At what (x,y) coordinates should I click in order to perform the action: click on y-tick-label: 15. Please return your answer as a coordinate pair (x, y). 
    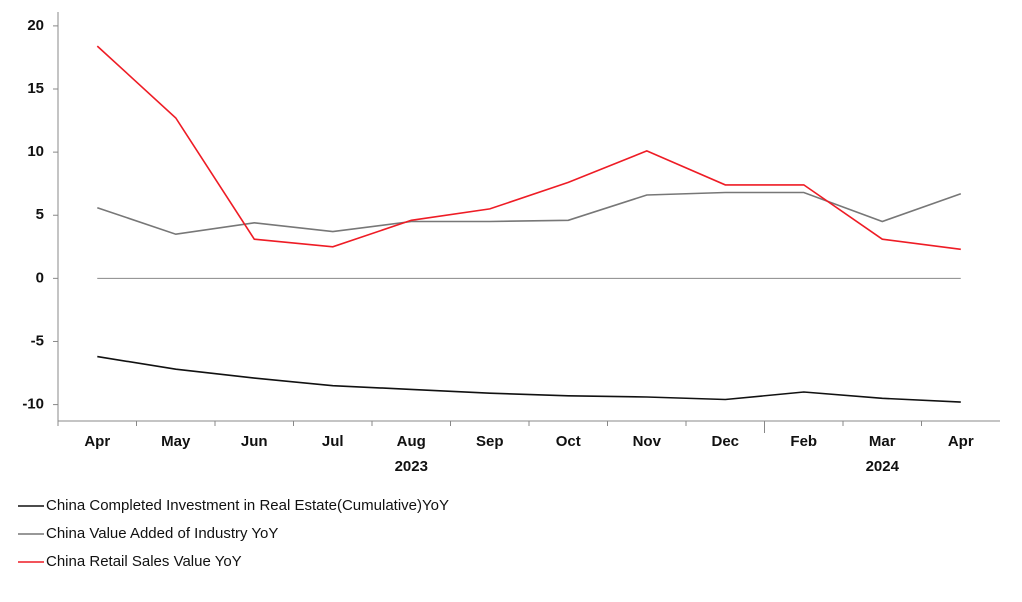
    Looking at the image, I should click on (35, 88).